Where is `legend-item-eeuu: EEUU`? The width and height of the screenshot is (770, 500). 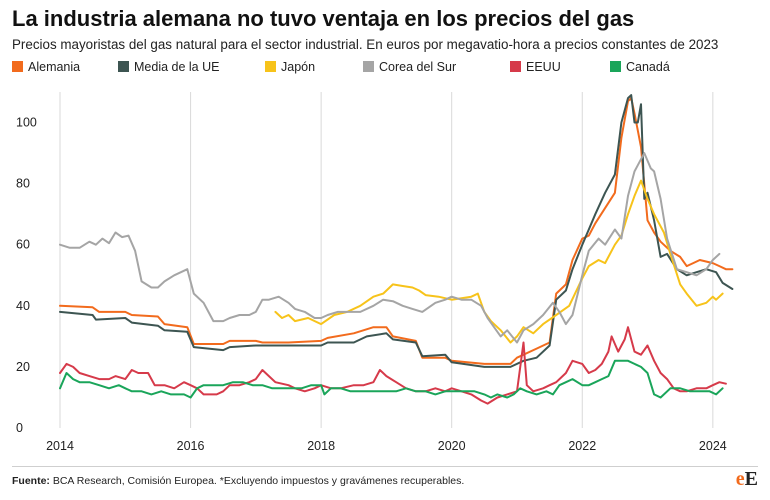
legend-item-eeuu: EEUU is located at coordinates (535, 67).